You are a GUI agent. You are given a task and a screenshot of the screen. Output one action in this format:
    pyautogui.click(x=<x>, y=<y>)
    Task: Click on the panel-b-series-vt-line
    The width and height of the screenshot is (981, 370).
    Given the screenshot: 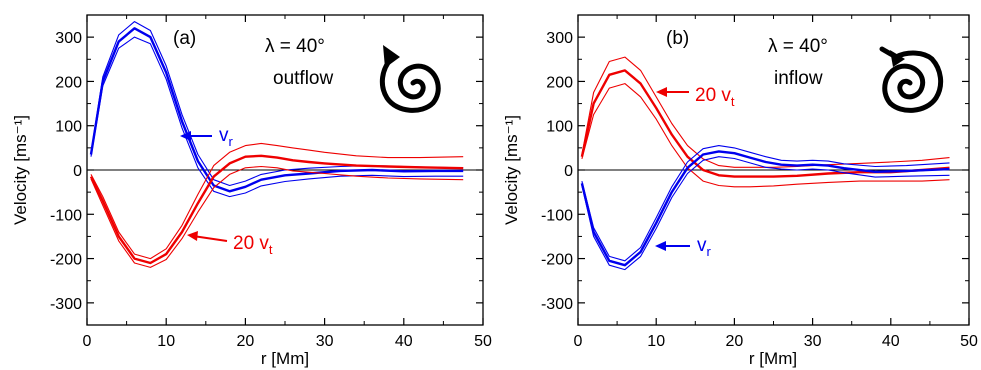 What is the action you would take?
    pyautogui.click(x=765, y=123)
    